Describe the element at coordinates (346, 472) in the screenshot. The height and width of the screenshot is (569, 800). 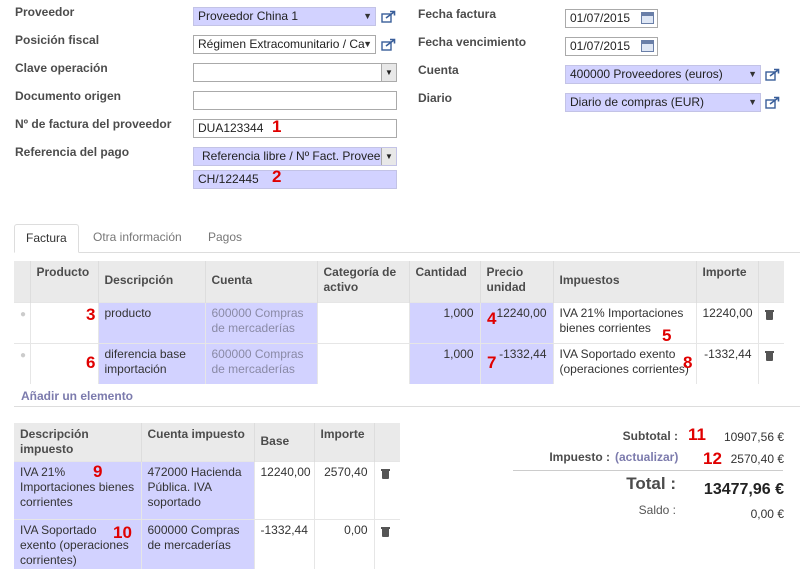
I see `cell-importe-impuesto-text: 2570,40` at that location.